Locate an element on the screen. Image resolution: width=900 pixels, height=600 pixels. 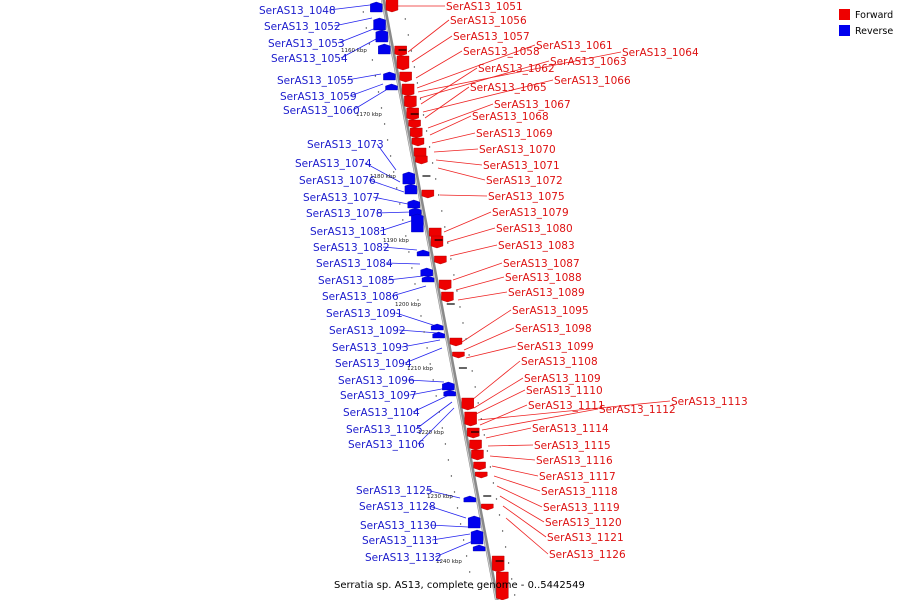
forward-gene-label: SerAS13_1070 is located at coordinates (517, 150).